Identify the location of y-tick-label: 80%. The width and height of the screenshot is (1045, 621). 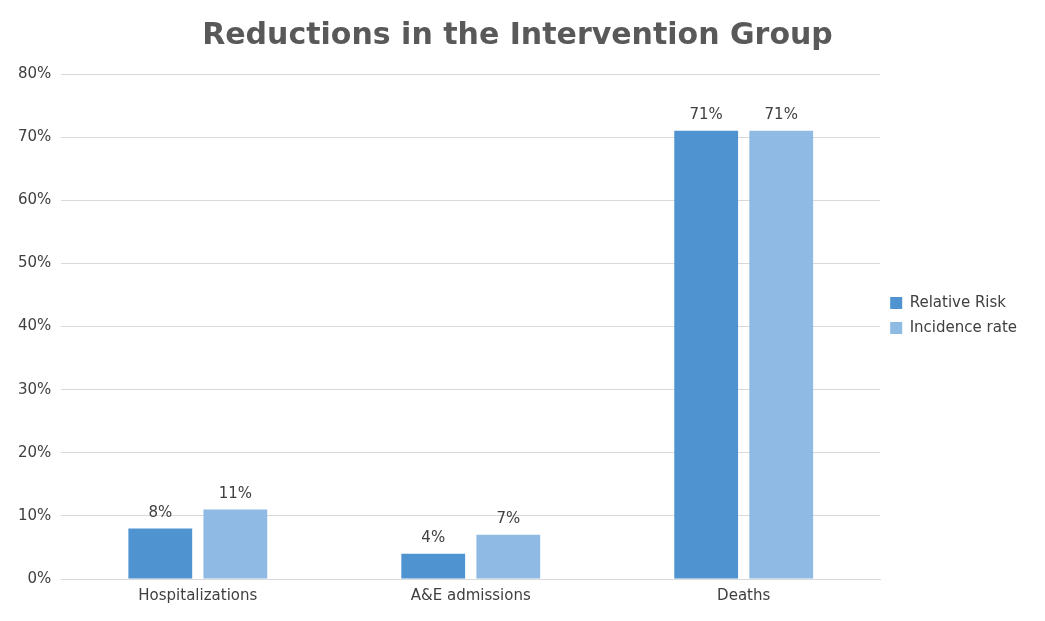
(35, 72).